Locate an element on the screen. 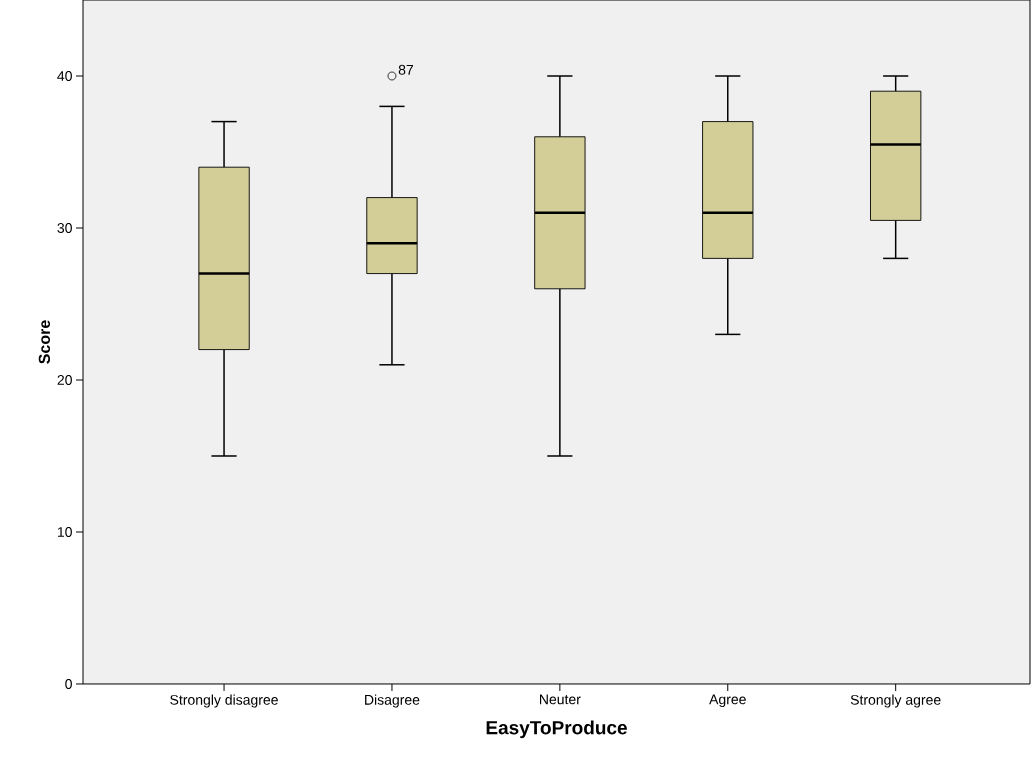 This screenshot has height=760, width=1036. x-tick-label: Strongly disagree is located at coordinates (224, 701).